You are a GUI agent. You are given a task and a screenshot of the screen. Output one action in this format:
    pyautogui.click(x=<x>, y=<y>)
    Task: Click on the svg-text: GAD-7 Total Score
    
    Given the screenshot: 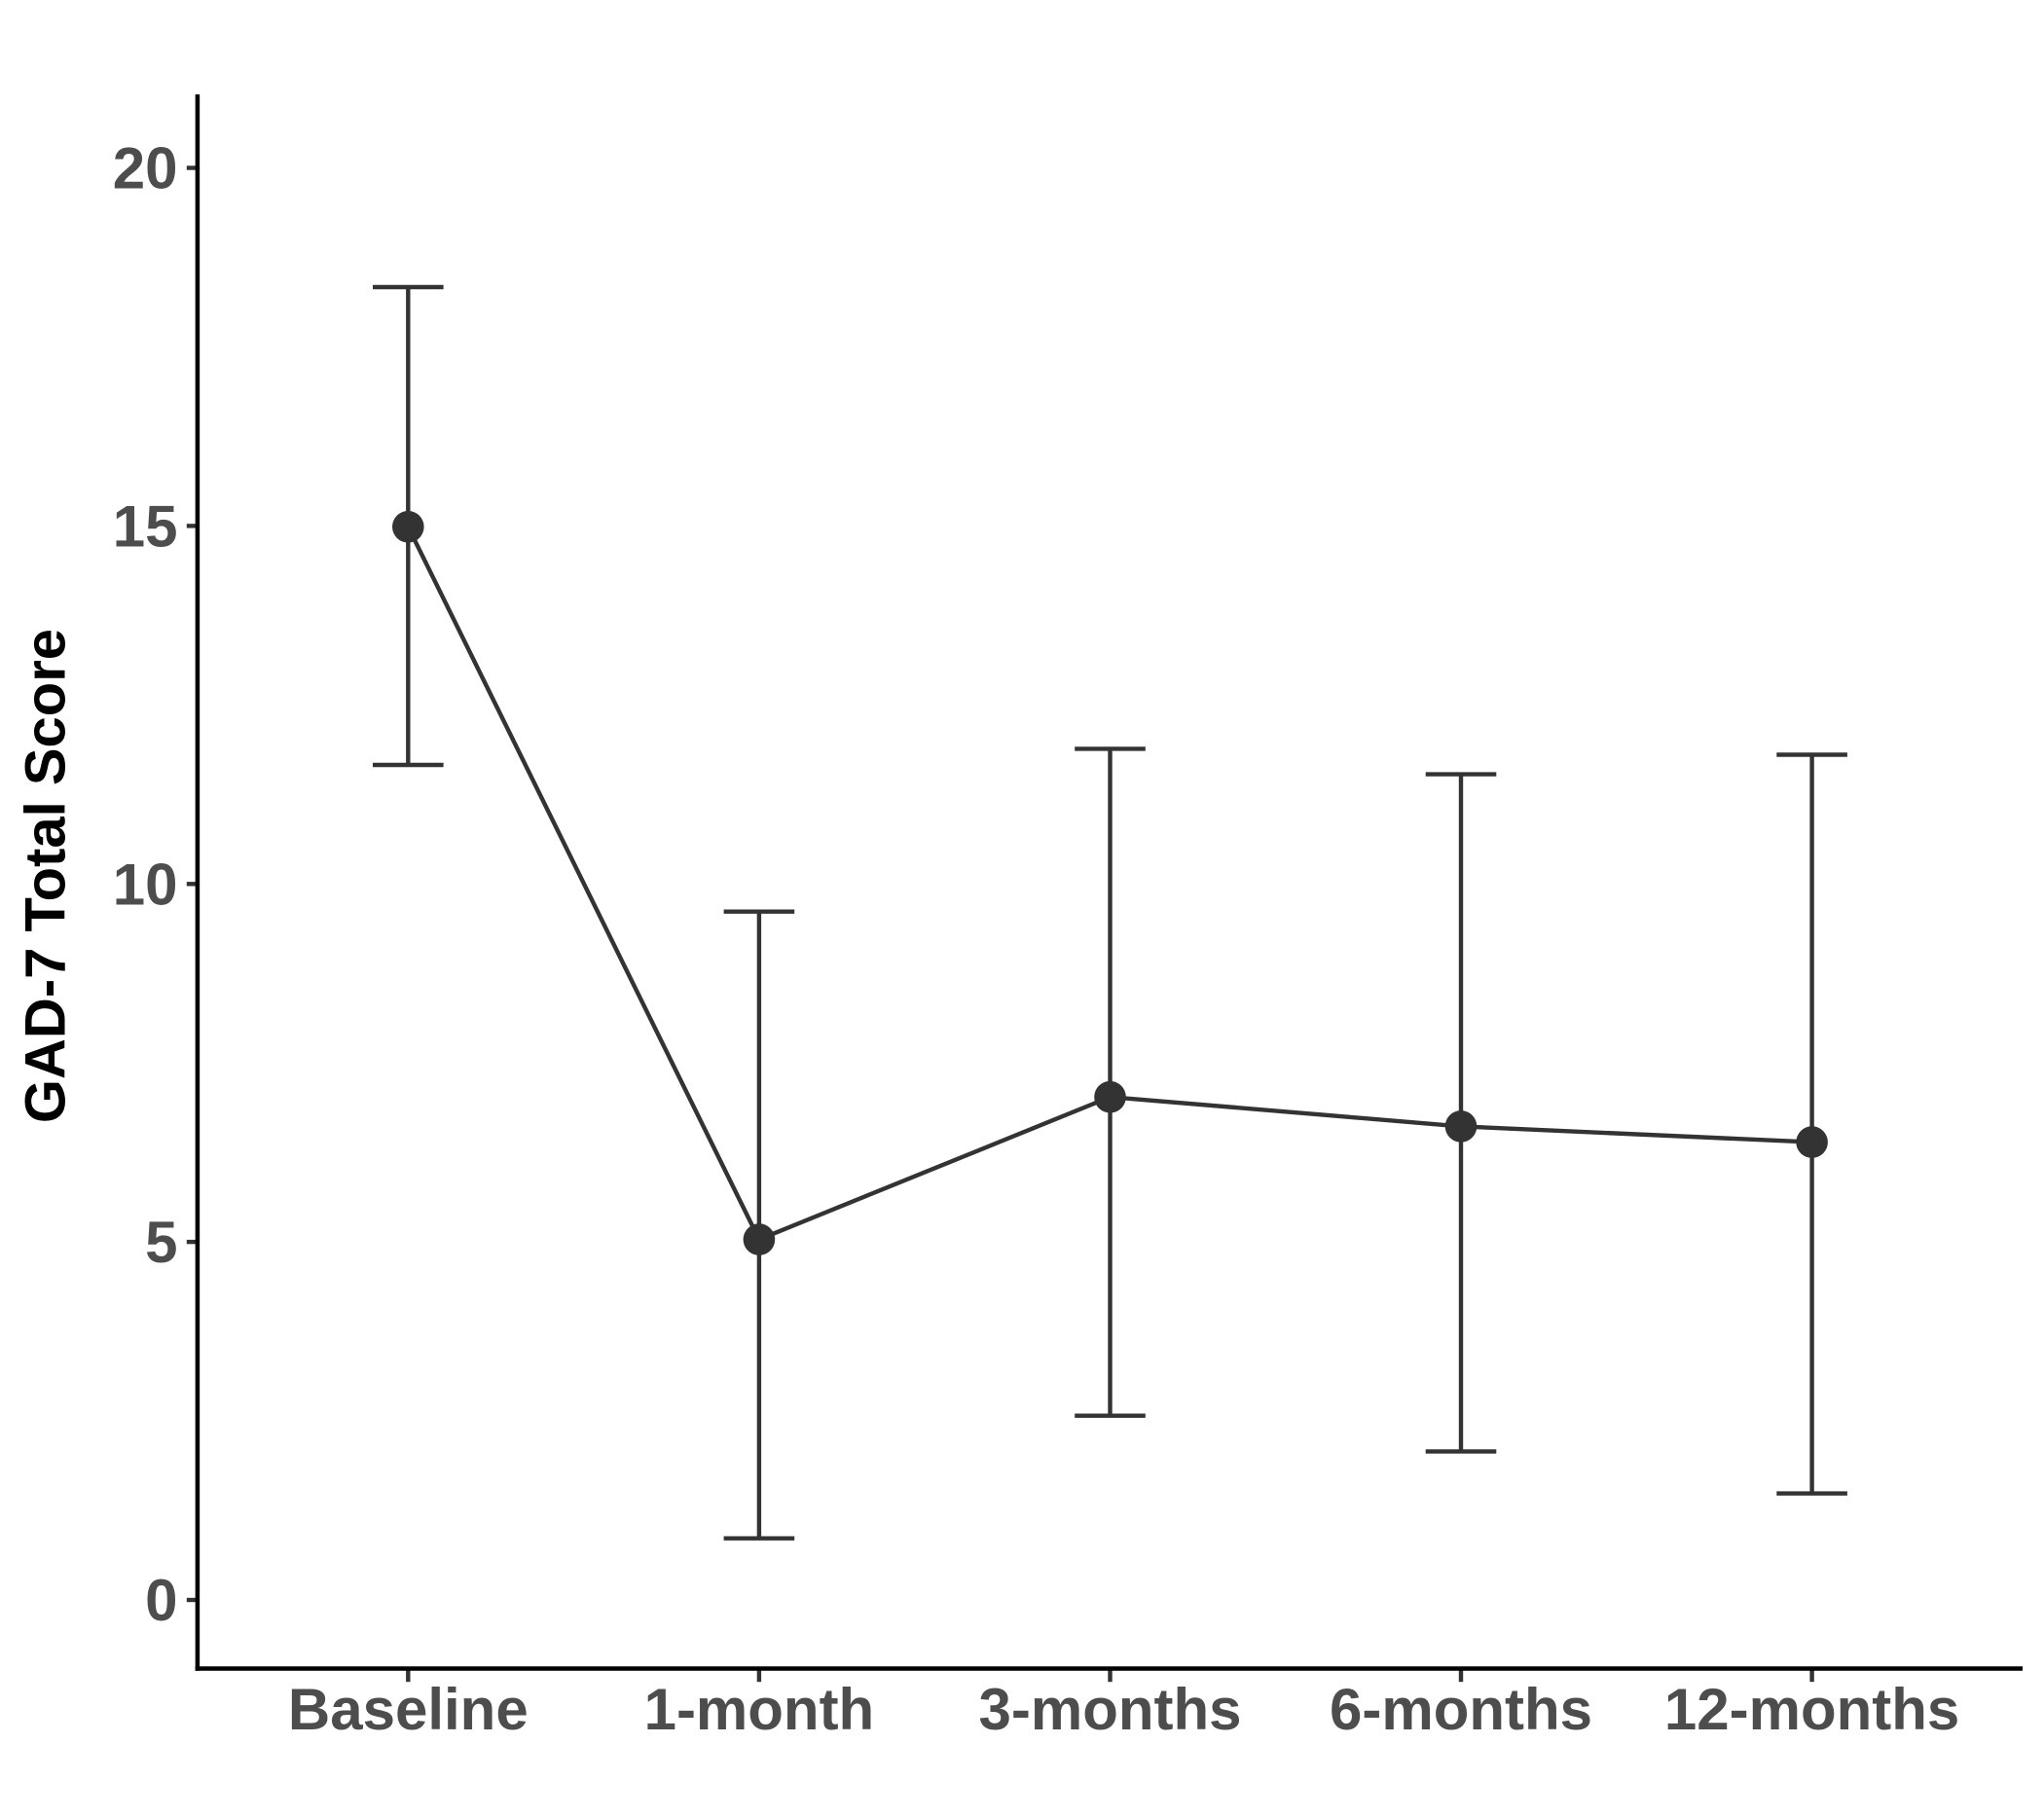 What is the action you would take?
    pyautogui.click(x=47, y=876)
    